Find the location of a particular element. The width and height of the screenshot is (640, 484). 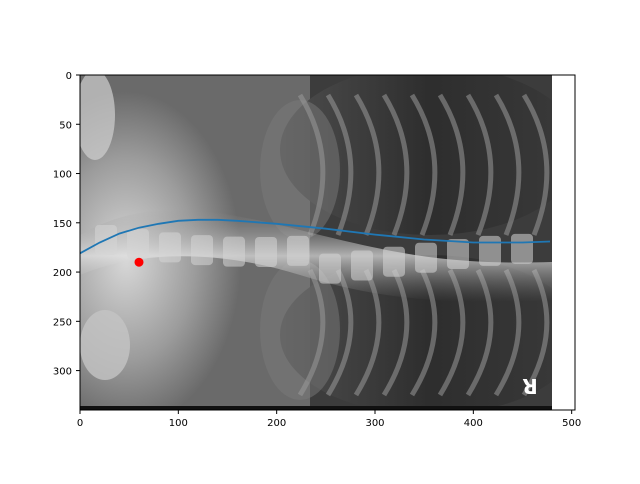

y-tick-label: 100 is located at coordinates (62, 175).